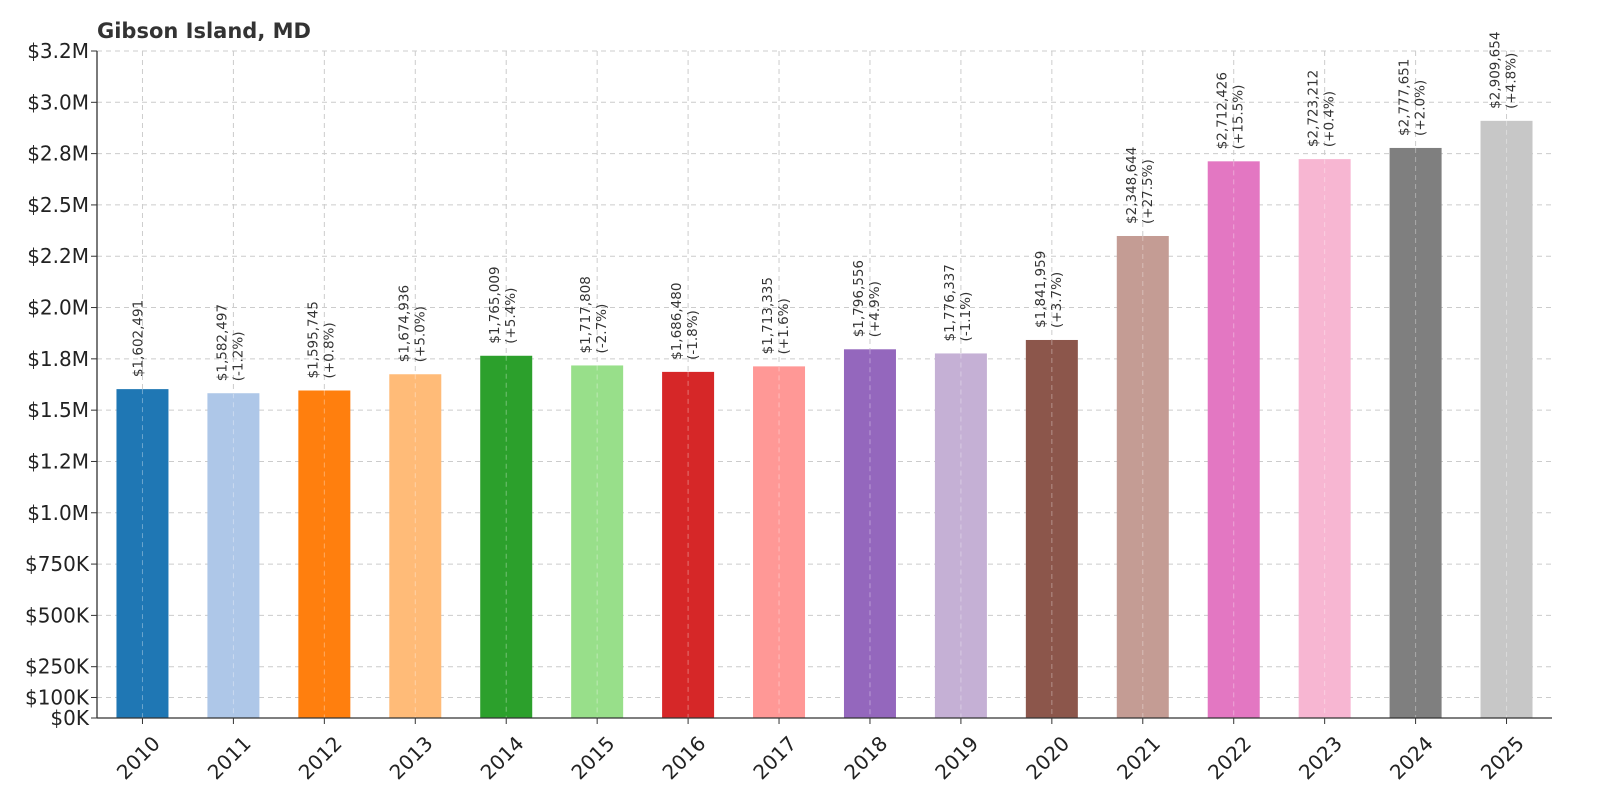 This screenshot has height=800, width=1600. What do you see at coordinates (58, 359) in the screenshot?
I see `y-tick-label: $1.8M` at bounding box center [58, 359].